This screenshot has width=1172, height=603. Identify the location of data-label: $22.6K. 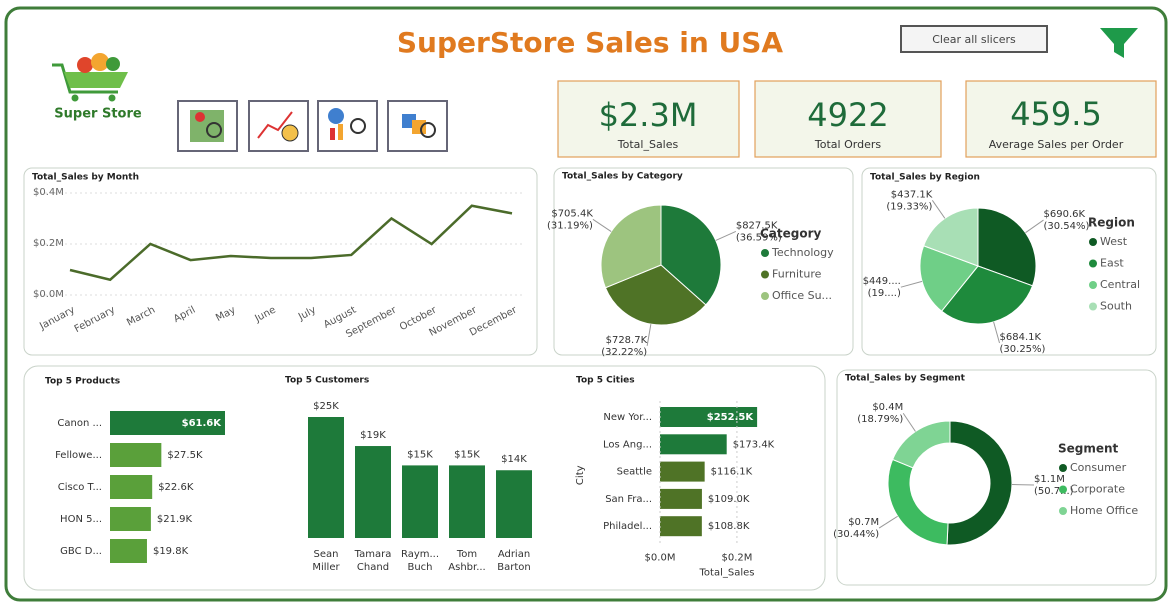
(176, 487).